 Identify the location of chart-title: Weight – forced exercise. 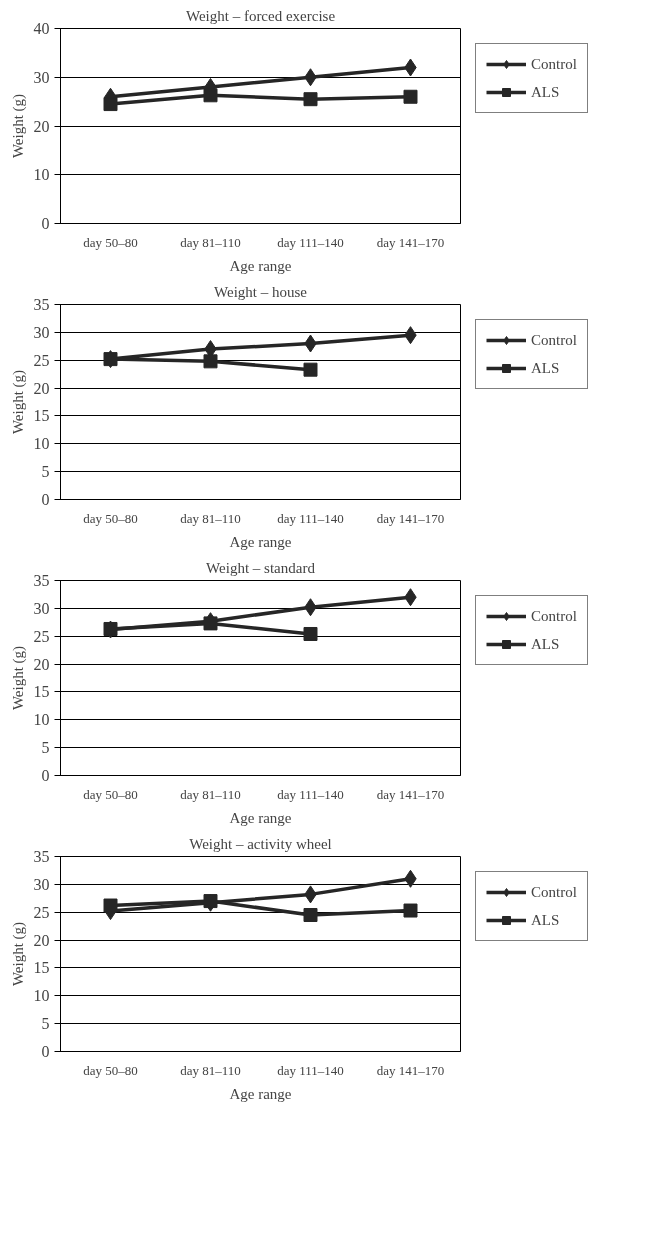
(260, 15).